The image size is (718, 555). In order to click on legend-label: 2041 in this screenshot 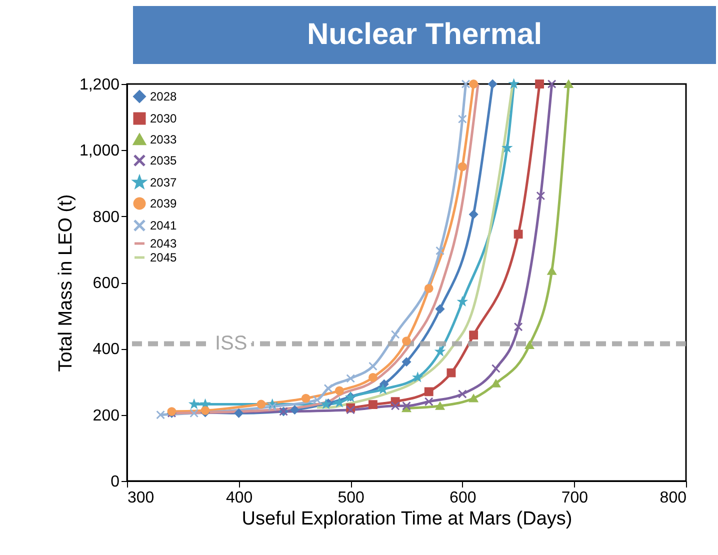, I will do `click(164, 225)`.